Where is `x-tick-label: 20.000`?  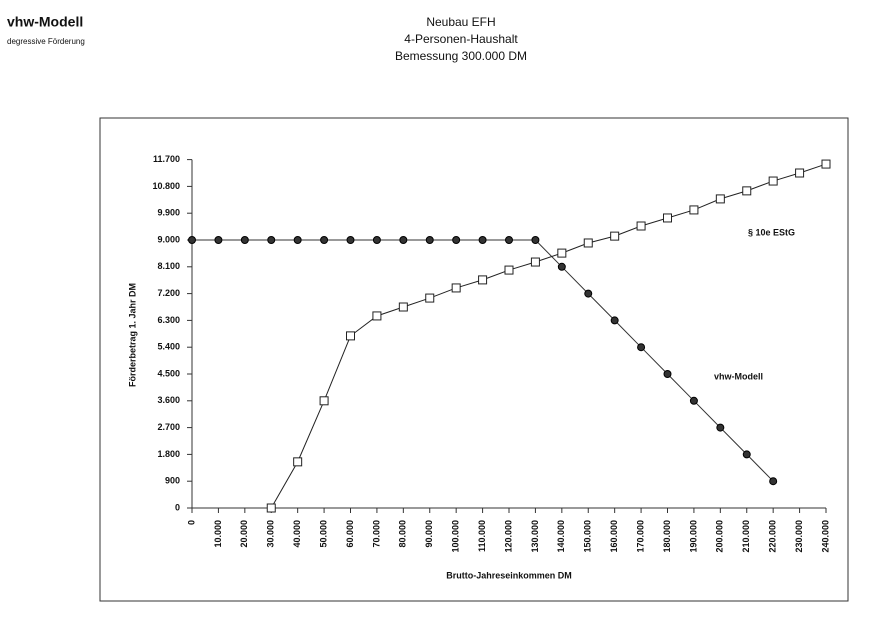 x-tick-label: 20.000 is located at coordinates (244, 534).